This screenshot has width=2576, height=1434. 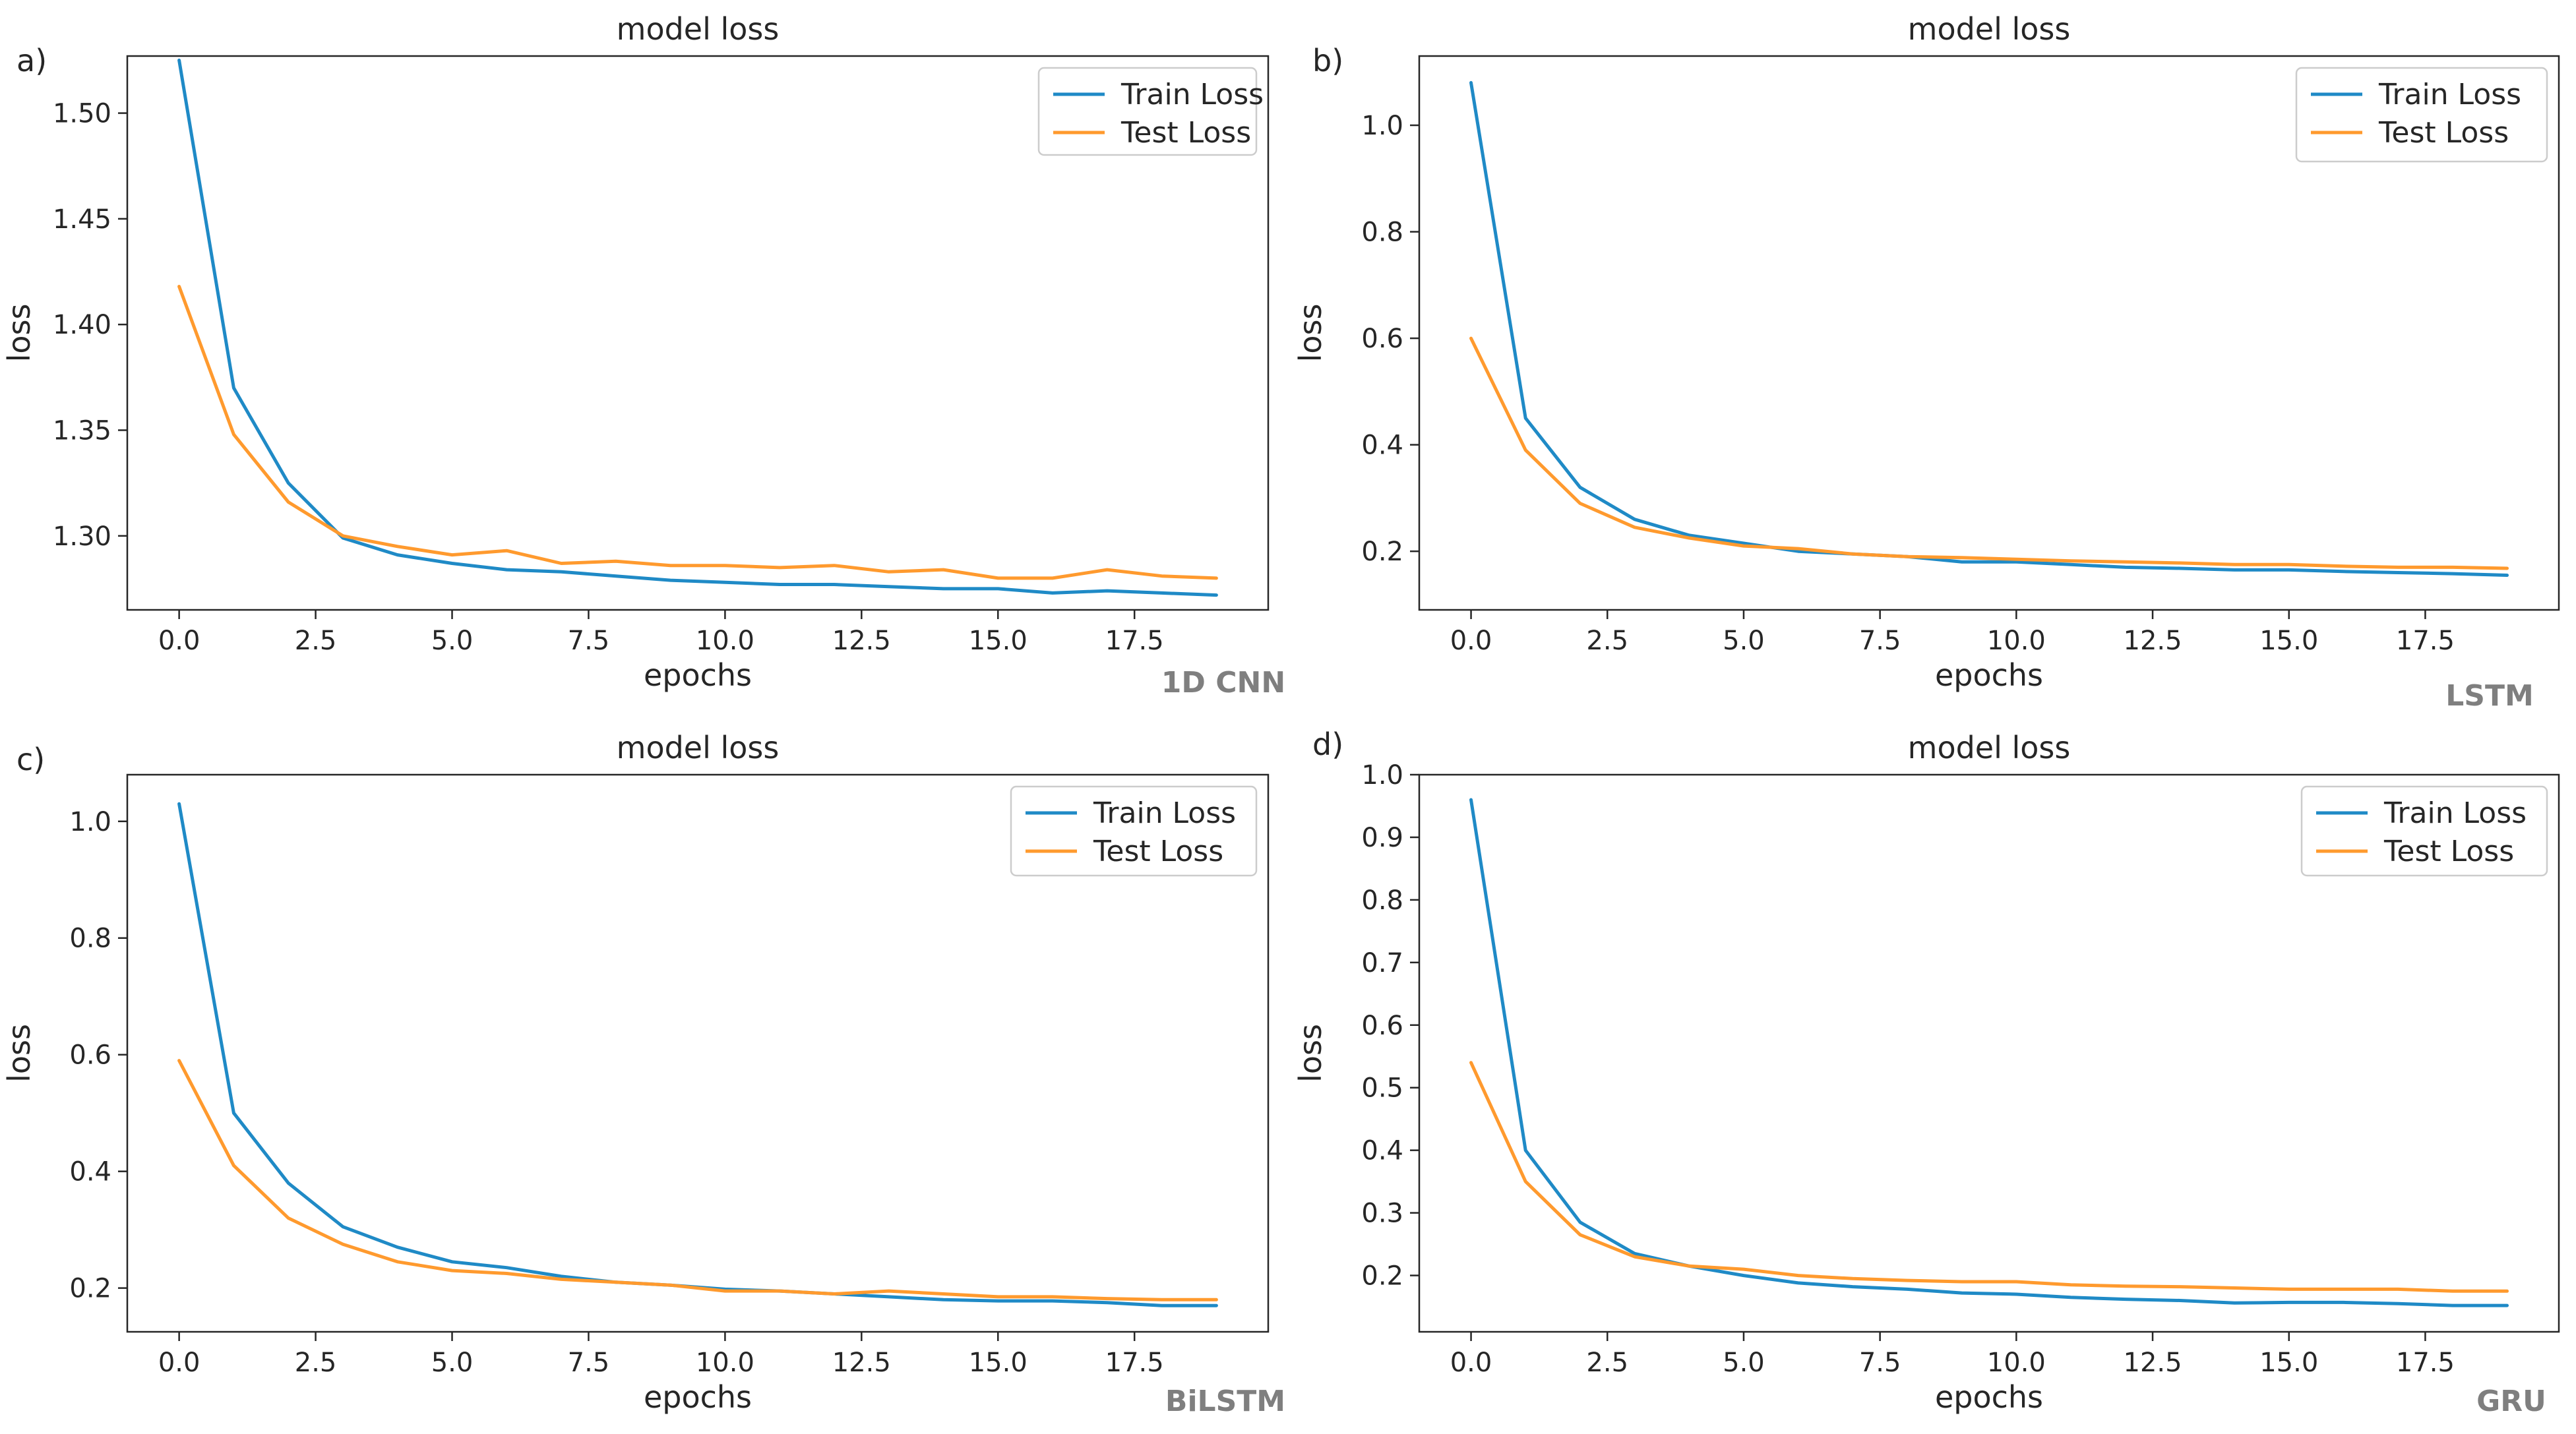 What do you see at coordinates (82, 325) in the screenshot?
I see `y-tick-label: 1.40` at bounding box center [82, 325].